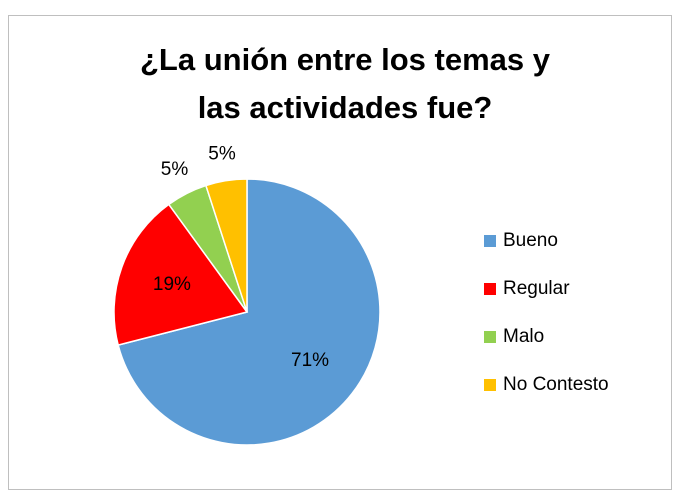 The image size is (680, 491). Describe the element at coordinates (523, 336) in the screenshot. I see `legend-label: Malo` at that location.